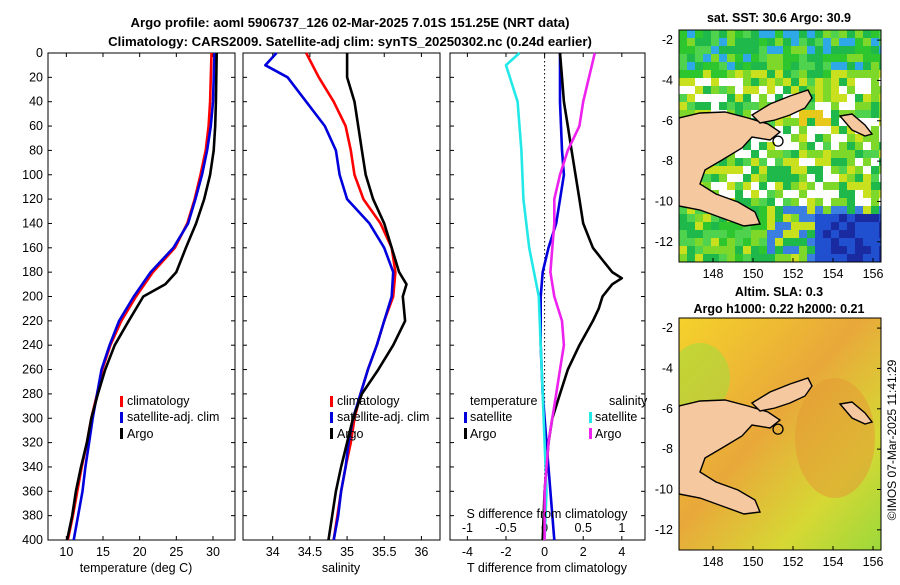  What do you see at coordinates (873, 562) in the screenshot?
I see `map-x-tick-label: 156` at bounding box center [873, 562].